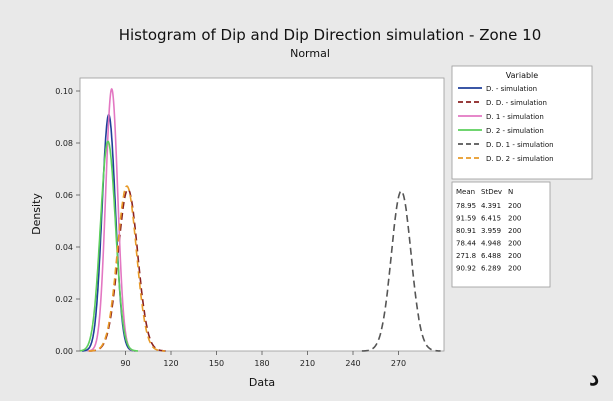  I want to click on stats-cell-2-2: 6.415, so click(491, 219).